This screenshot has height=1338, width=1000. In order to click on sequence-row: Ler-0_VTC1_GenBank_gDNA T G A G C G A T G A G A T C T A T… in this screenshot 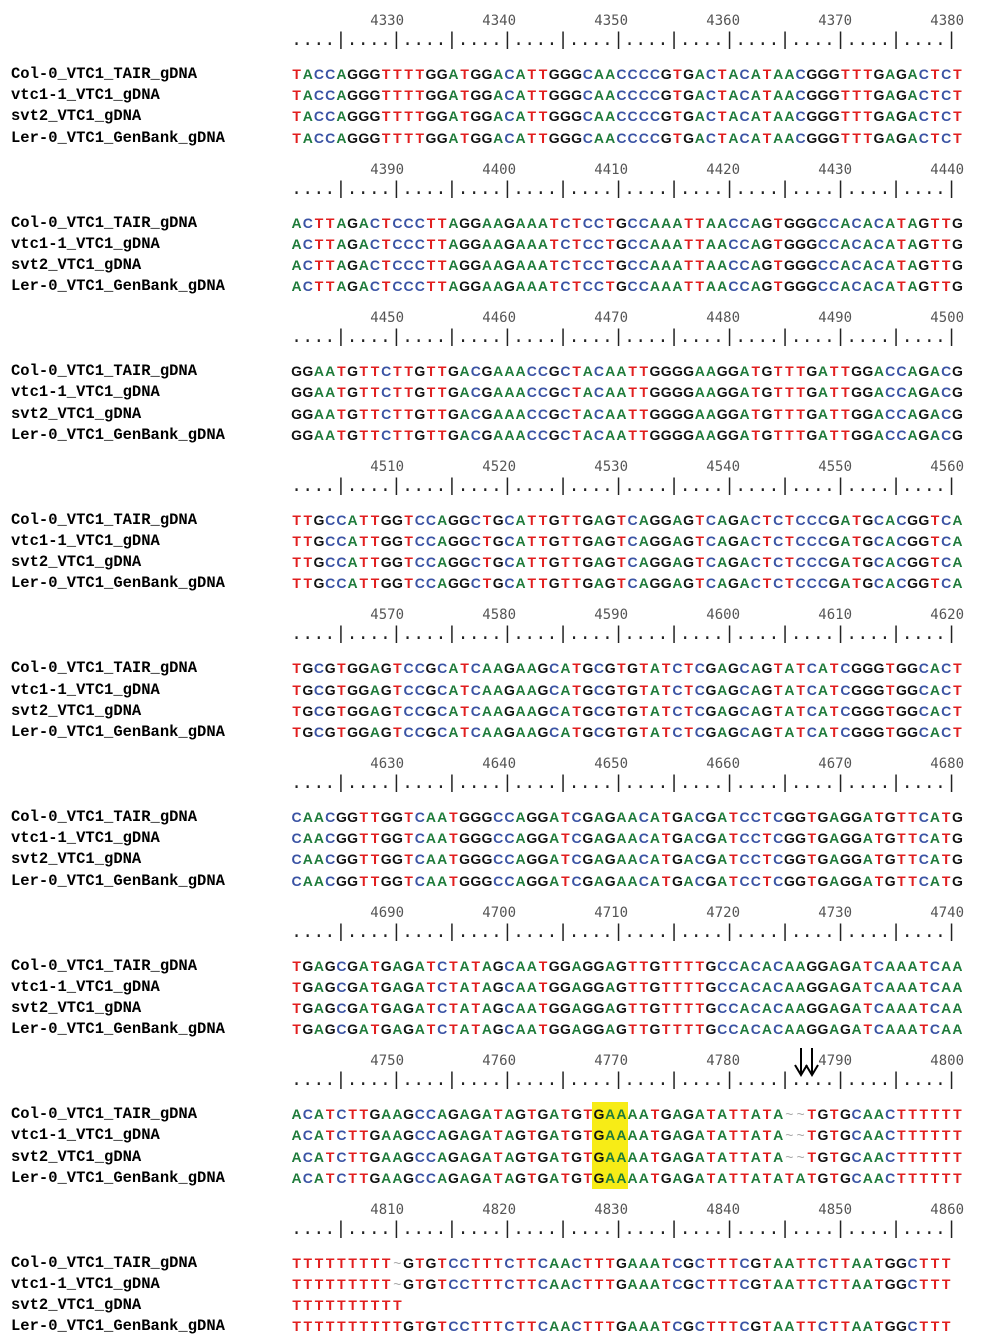, I will do `click(500, 1029)`.